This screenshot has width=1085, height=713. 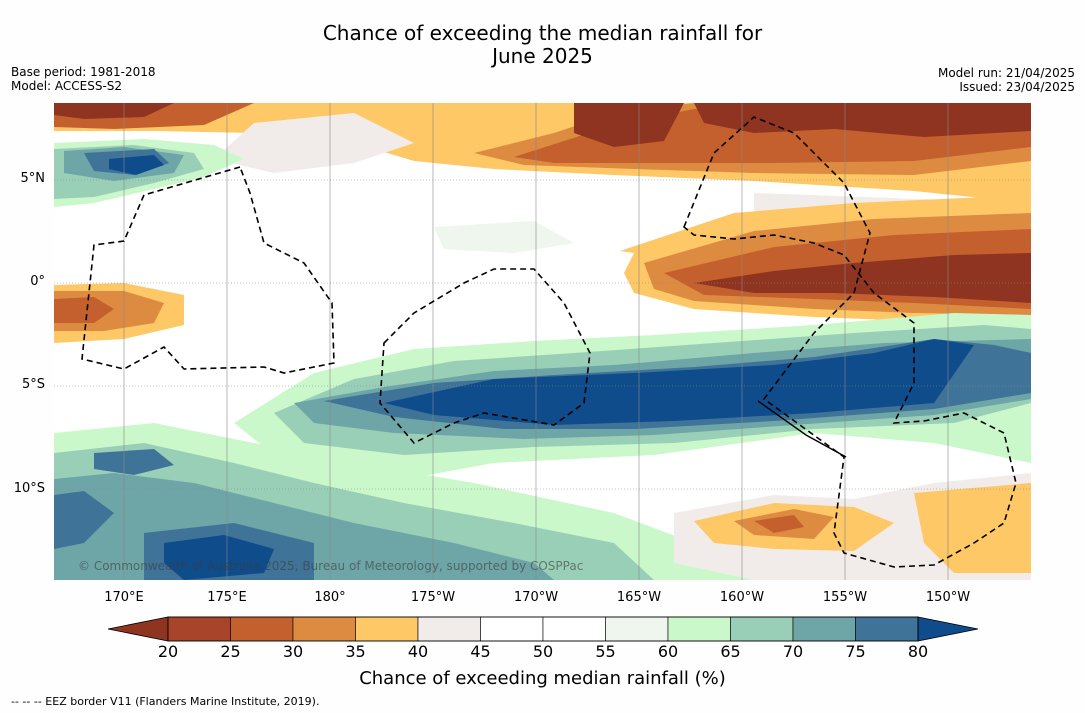 What do you see at coordinates (227, 597) in the screenshot?
I see `lon-label-175e: 175°E` at bounding box center [227, 597].